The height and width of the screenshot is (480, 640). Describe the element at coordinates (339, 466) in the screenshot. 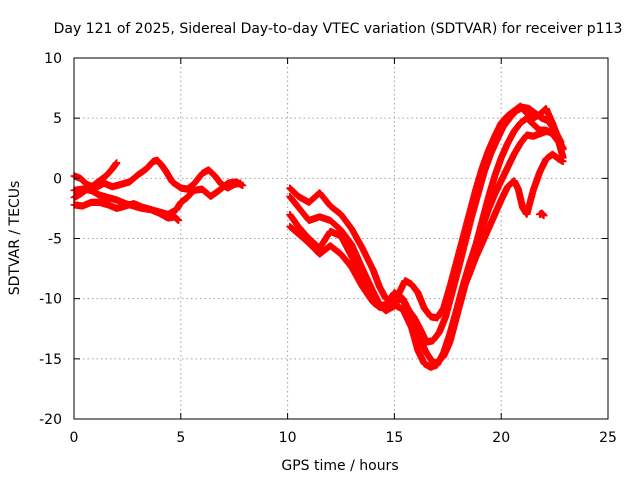

I see `x-axis-label: GPS time / hours` at that location.